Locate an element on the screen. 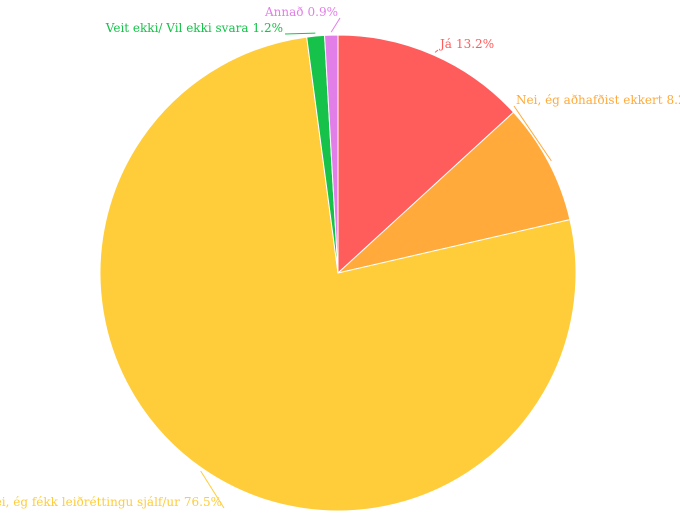  slice-name: Nei, ég aðhafðist ekkert is located at coordinates (589, 100).